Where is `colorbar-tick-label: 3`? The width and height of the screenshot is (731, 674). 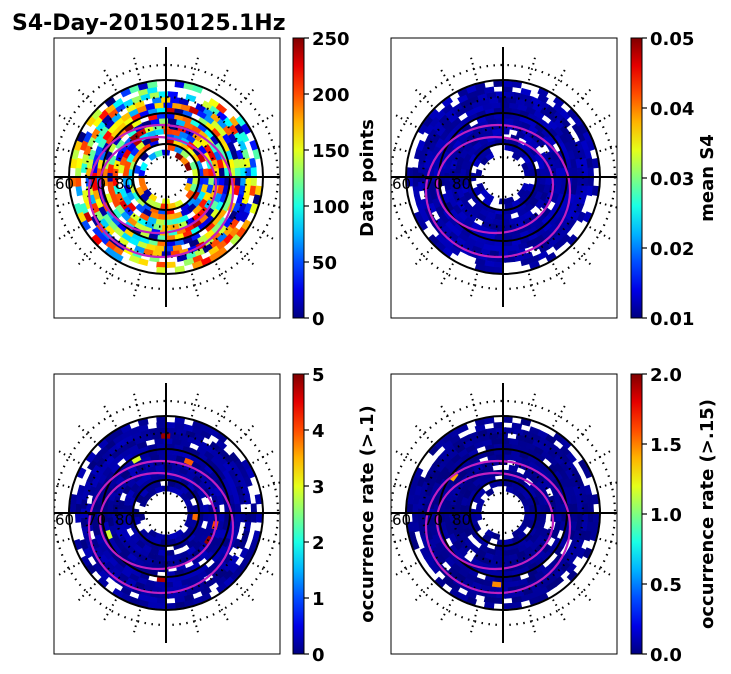
colorbar-tick-label: 3 is located at coordinates (318, 487).